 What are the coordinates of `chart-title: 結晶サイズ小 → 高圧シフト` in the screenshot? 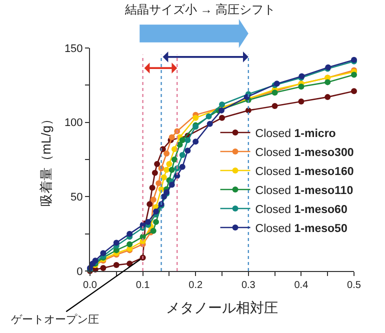 It's located at (200, 9).